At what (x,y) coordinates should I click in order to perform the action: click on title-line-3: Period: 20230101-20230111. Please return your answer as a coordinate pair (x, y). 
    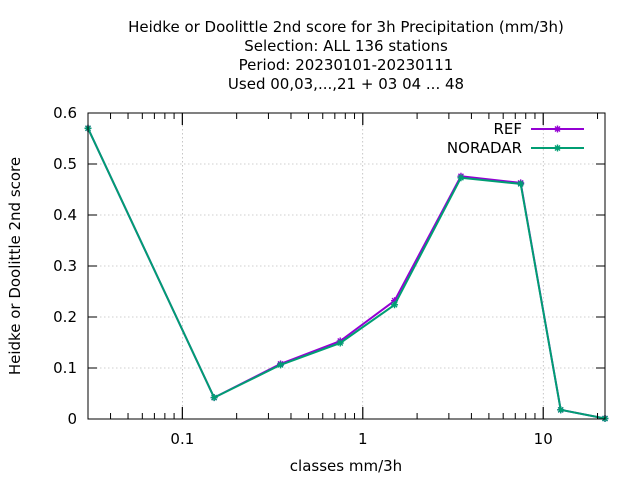
    Looking at the image, I should click on (346, 65).